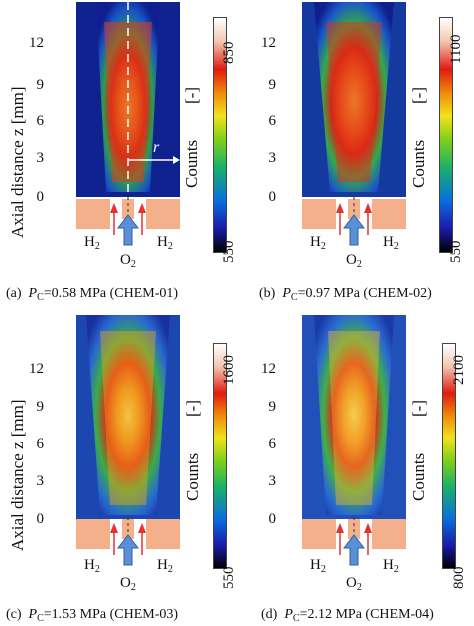  Describe the element at coordinates (456, 49) in the screenshot. I see `colorbar-max: 1100` at that location.